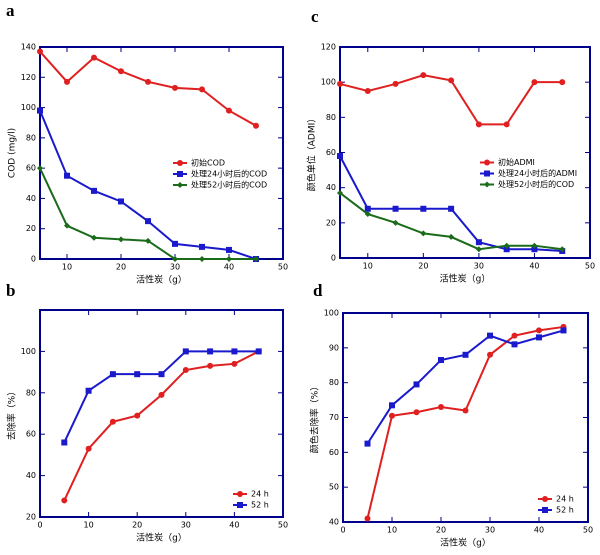 The image size is (600, 555). I want to click on y-tick-label: 50, so click(334, 487).